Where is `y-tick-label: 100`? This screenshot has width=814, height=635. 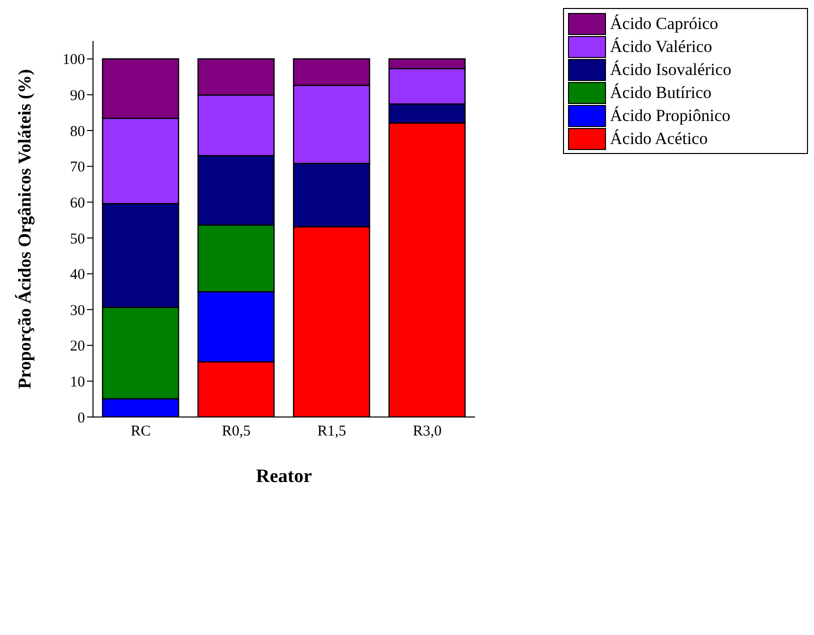 y-tick-label: 100 is located at coordinates (73, 60).